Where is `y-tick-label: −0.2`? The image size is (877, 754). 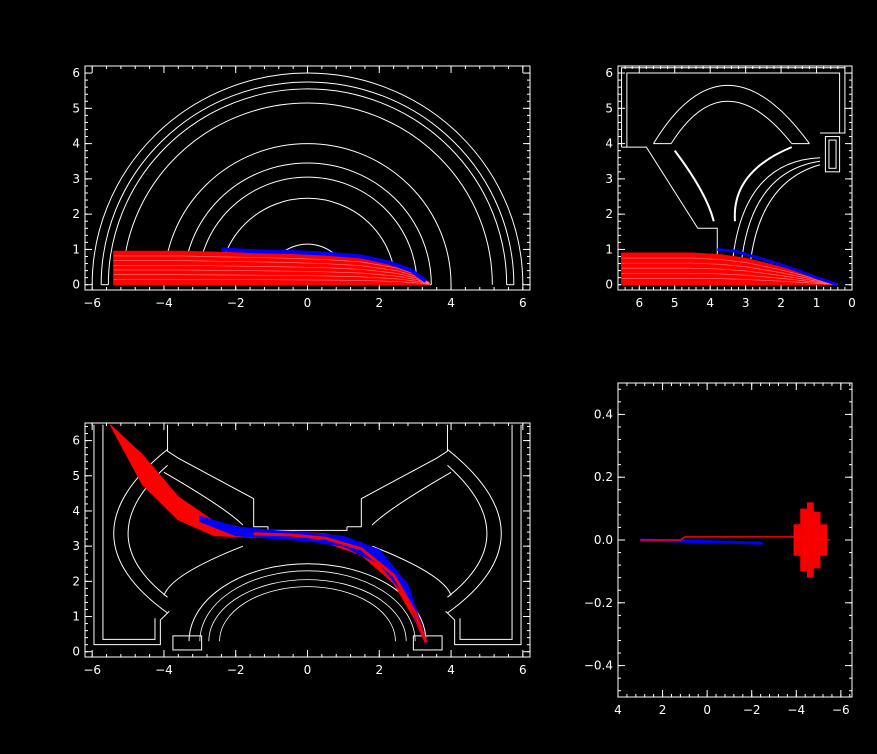
y-tick-label: −0.2 is located at coordinates (598, 603).